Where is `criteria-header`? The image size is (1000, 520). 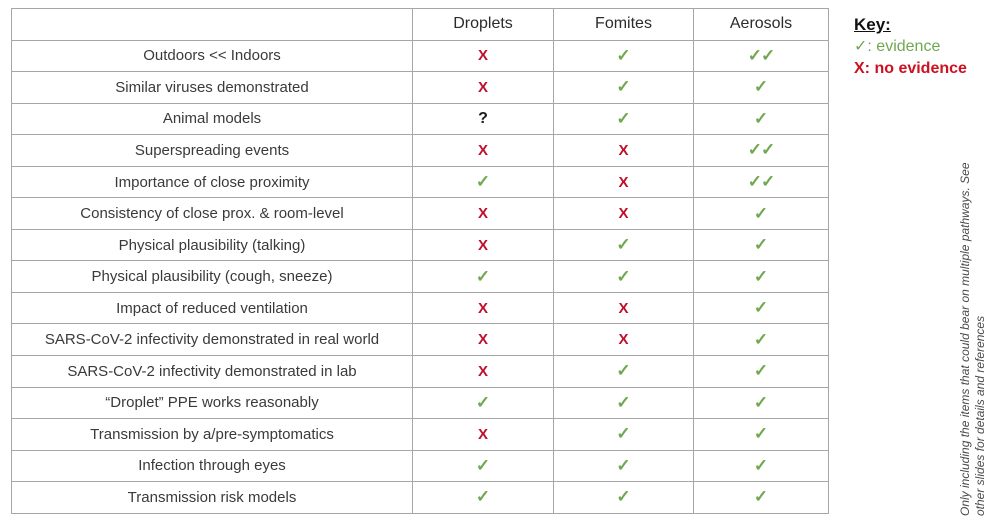 criteria-header is located at coordinates (212, 25).